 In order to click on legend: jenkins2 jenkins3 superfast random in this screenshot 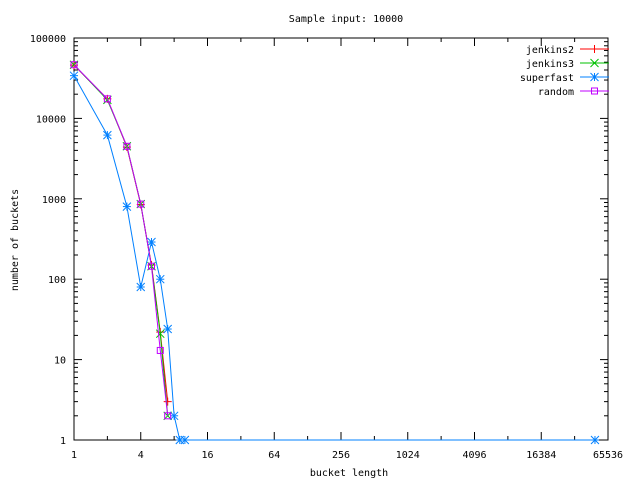, I will do `click(564, 71)`.